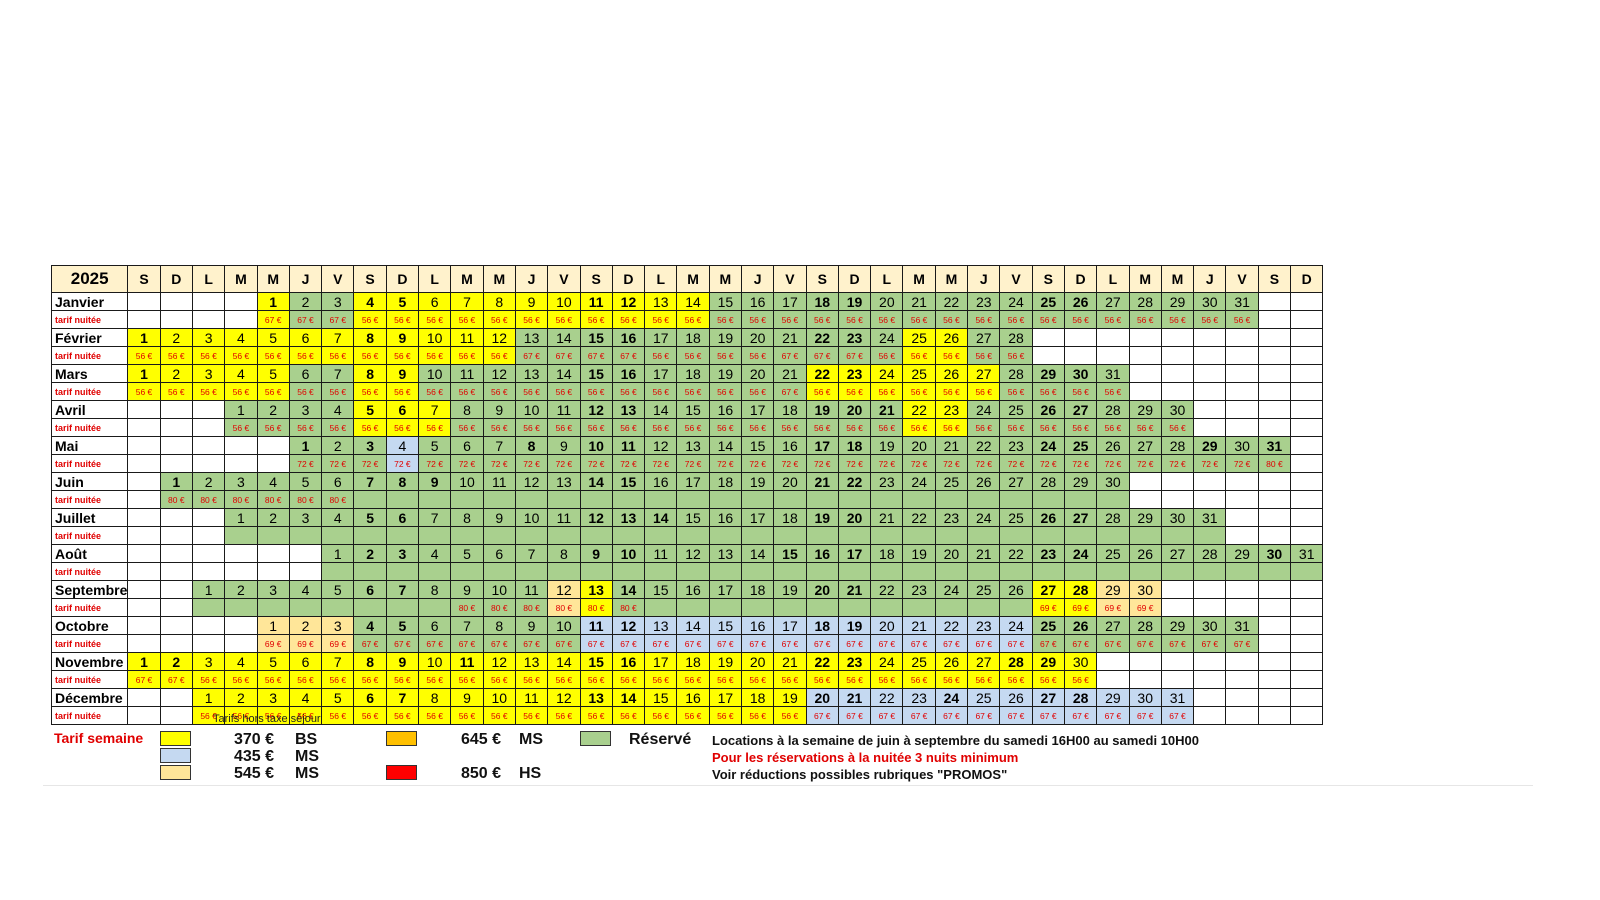 The height and width of the screenshot is (900, 1600). What do you see at coordinates (661, 279) in the screenshot?
I see `day-header: L` at bounding box center [661, 279].